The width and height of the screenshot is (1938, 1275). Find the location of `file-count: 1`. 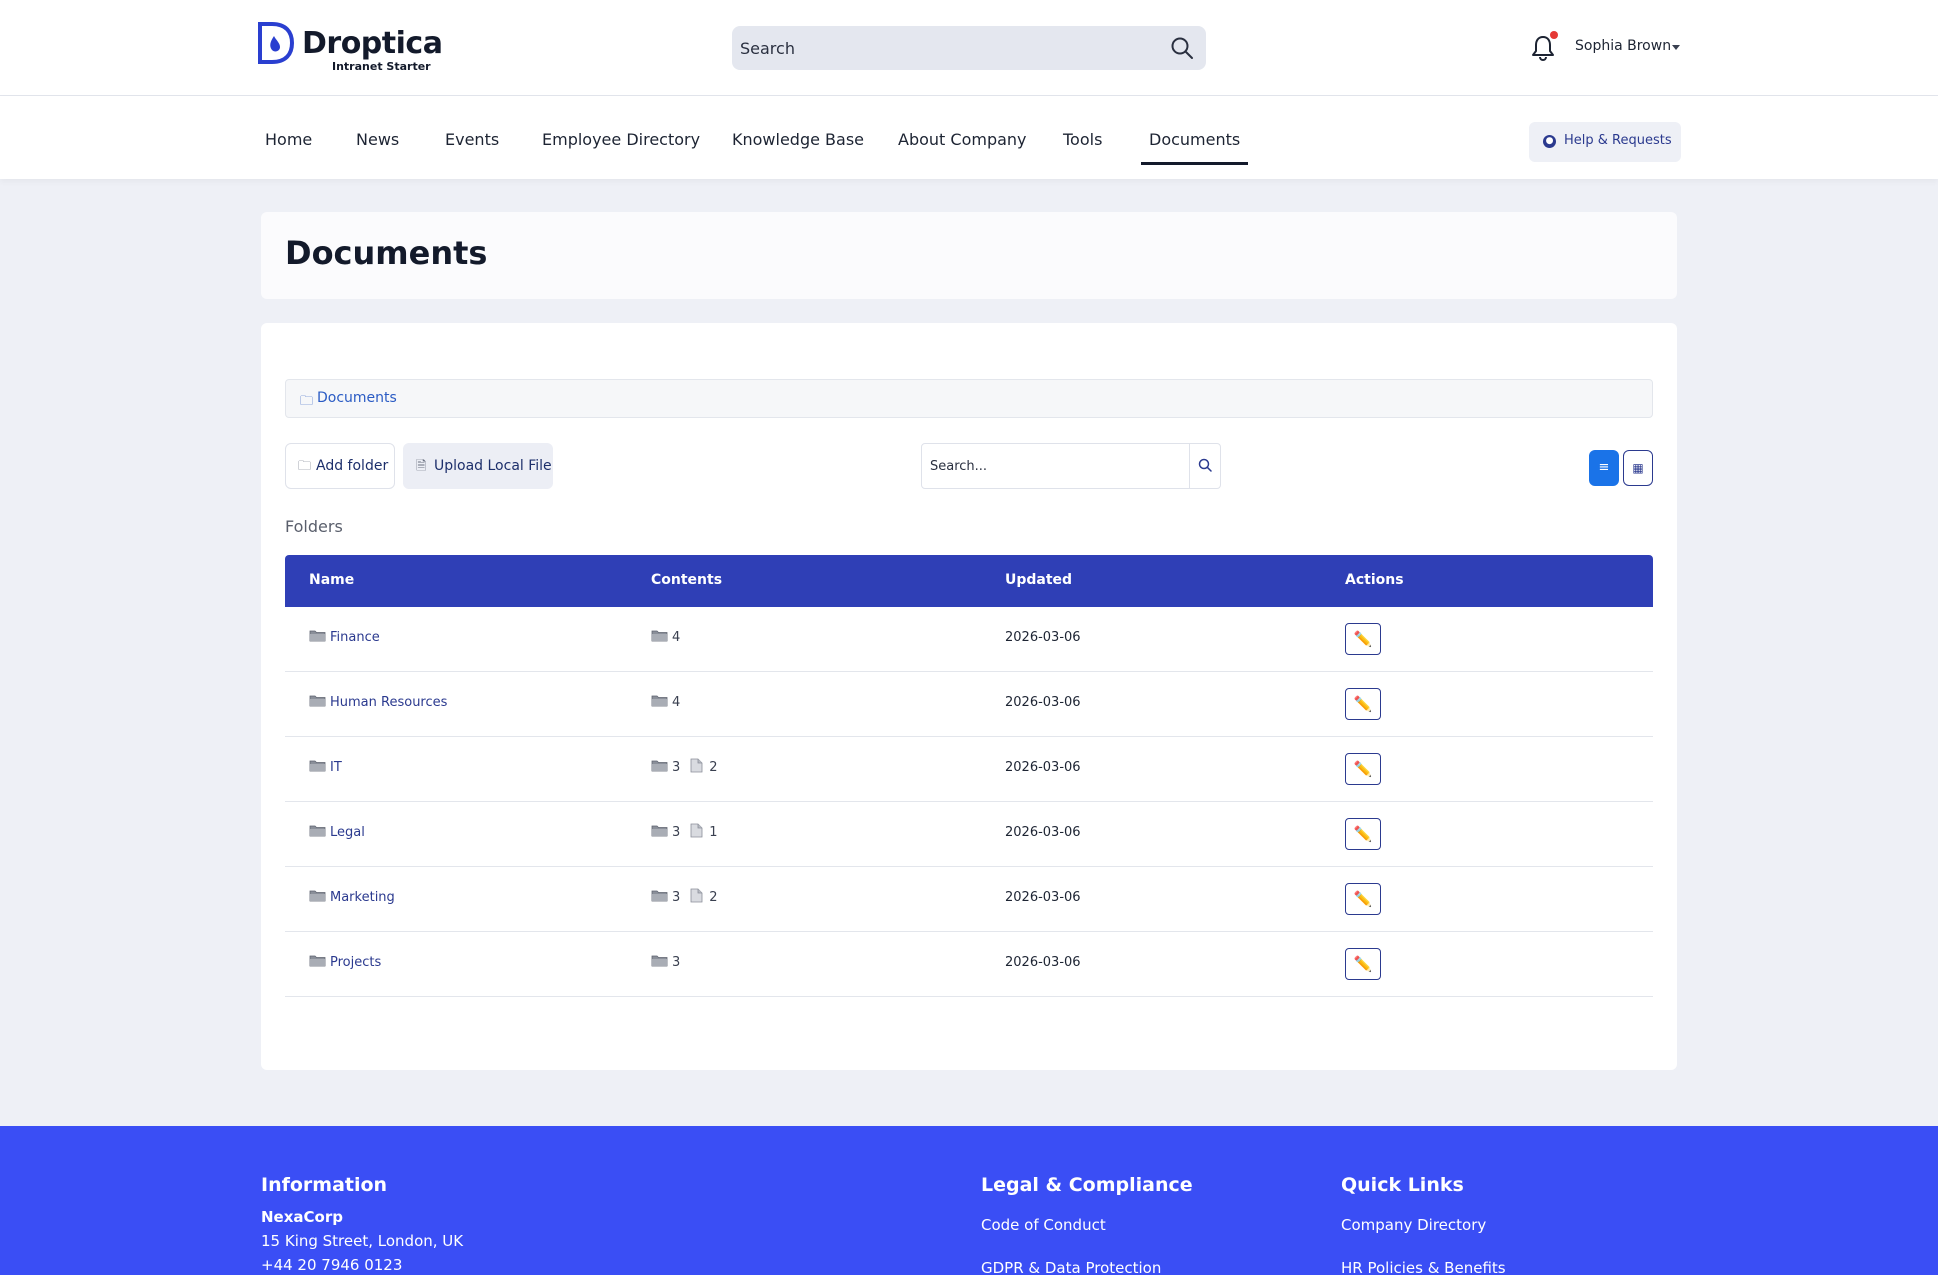

file-count: 1 is located at coordinates (713, 832).